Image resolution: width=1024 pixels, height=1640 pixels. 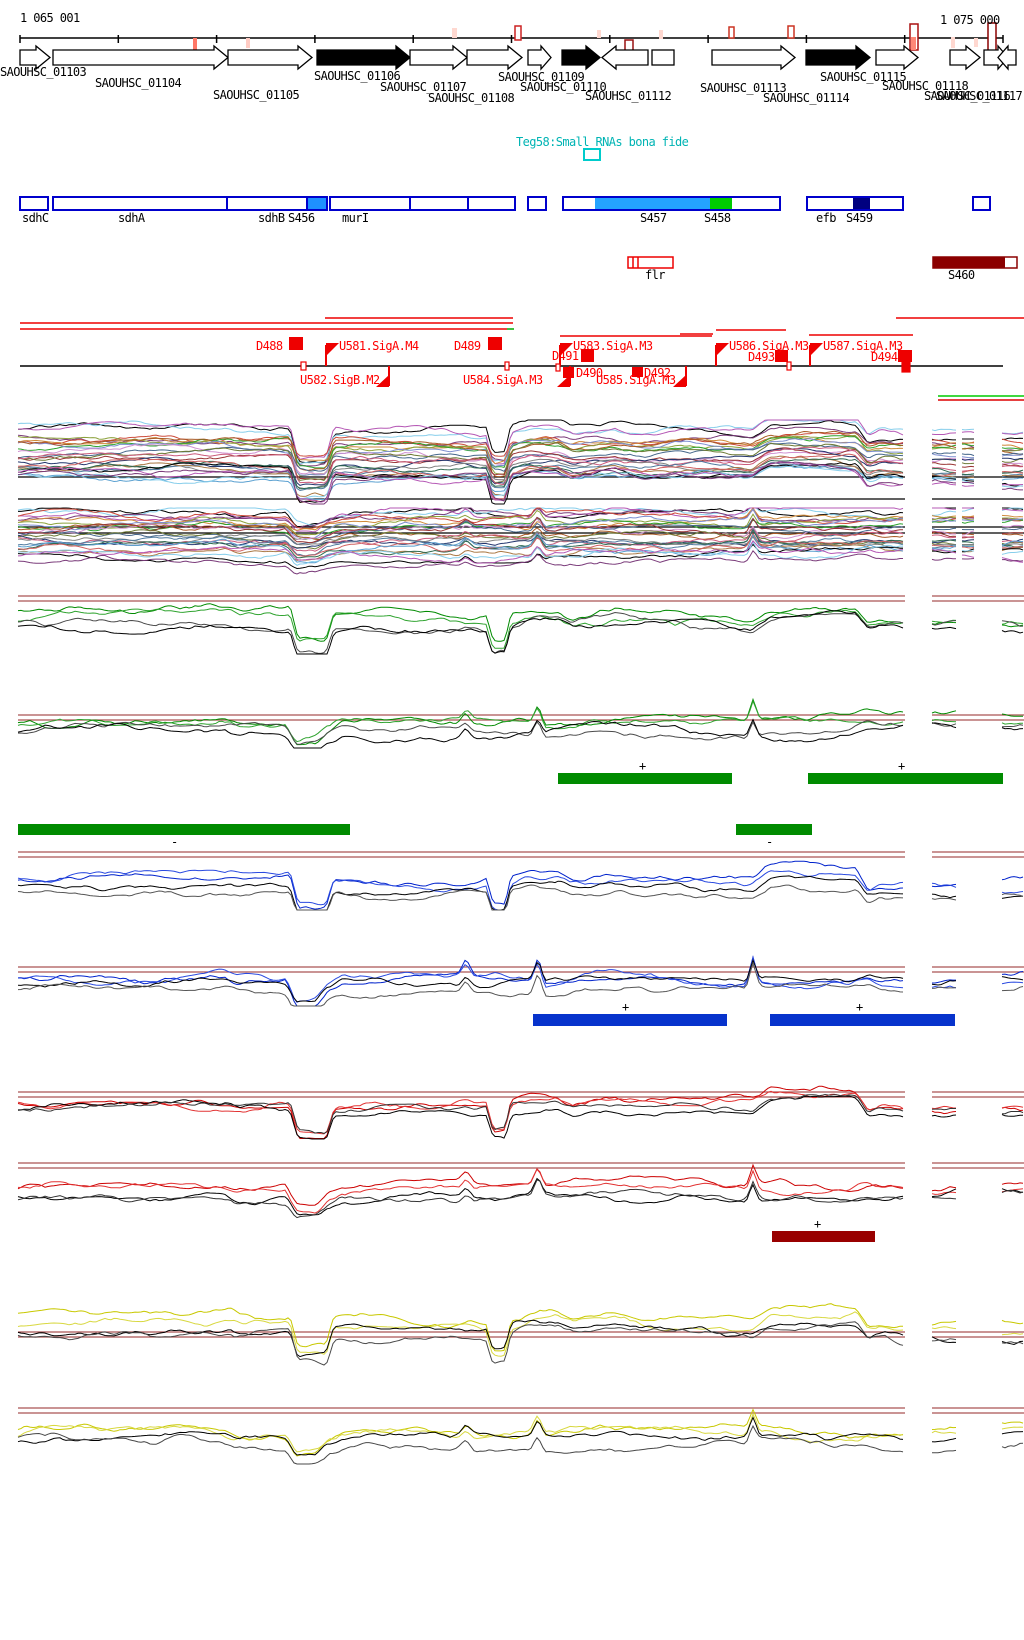 What do you see at coordinates (568, 372) in the screenshot?
I see `terminator-mark-D490` at bounding box center [568, 372].